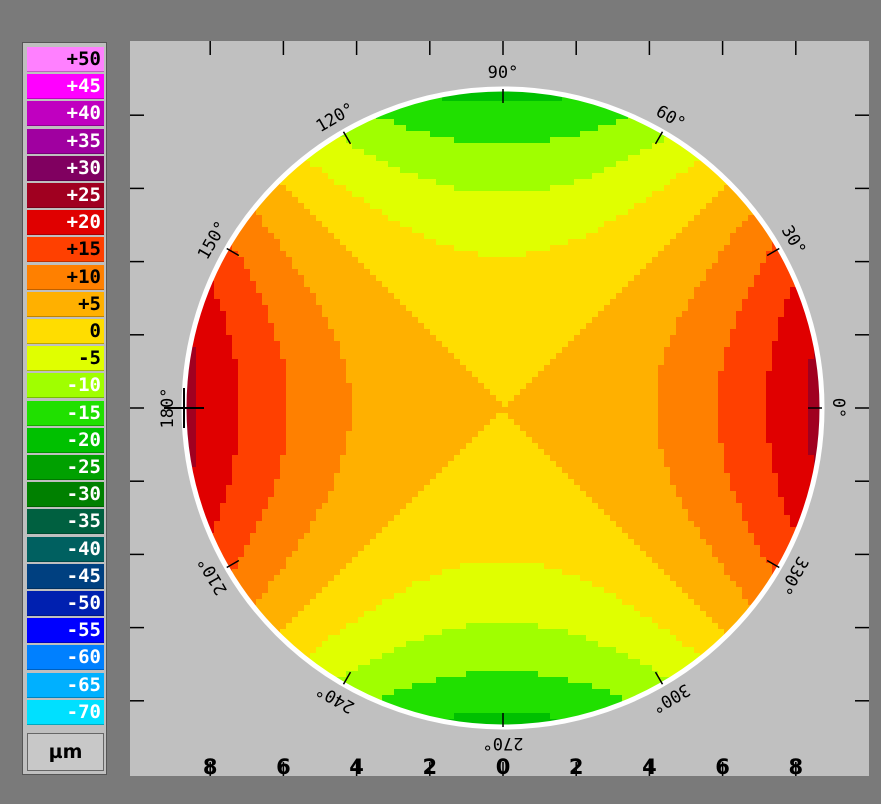 This screenshot has height=804, width=881. I want to click on legend-swatch: +10, so click(65, 277).